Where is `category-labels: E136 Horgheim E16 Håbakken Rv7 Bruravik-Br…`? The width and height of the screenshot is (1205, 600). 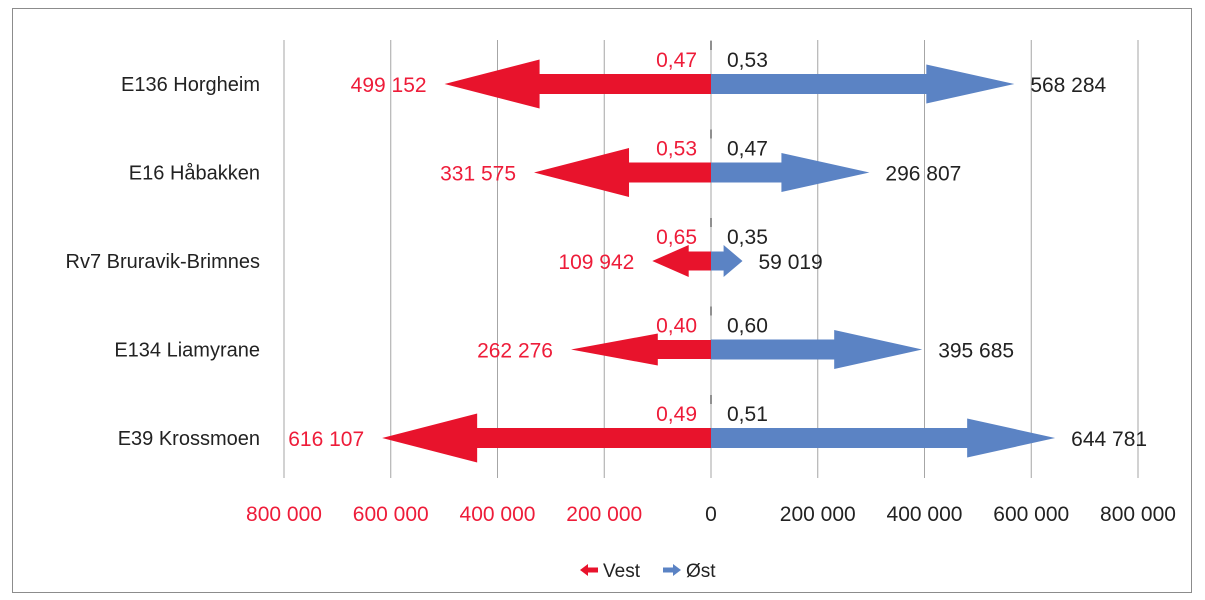
category-labels: E136 Horgheim E16 Håbakken Rv7 Bruravik-Br… is located at coordinates (163, 262).